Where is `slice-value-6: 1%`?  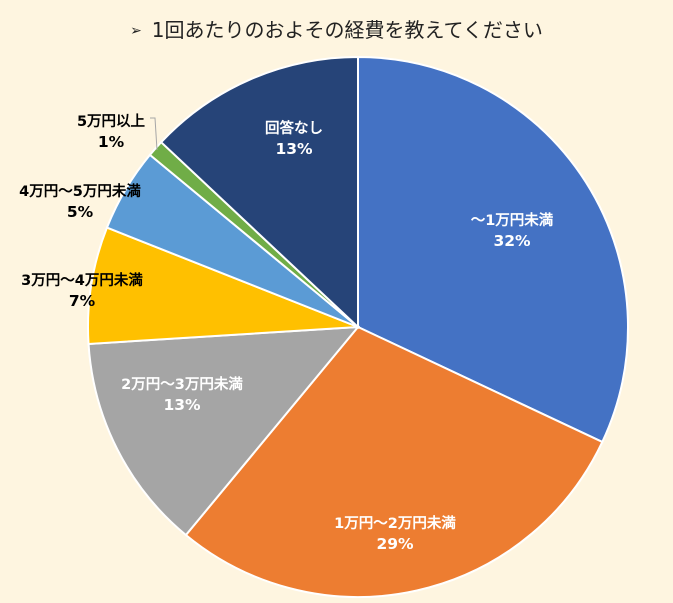 slice-value-6: 1% is located at coordinates (111, 142).